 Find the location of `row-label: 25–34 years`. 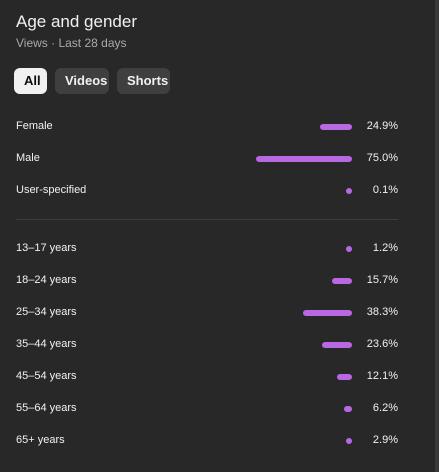

row-label: 25–34 years is located at coordinates (46, 312).